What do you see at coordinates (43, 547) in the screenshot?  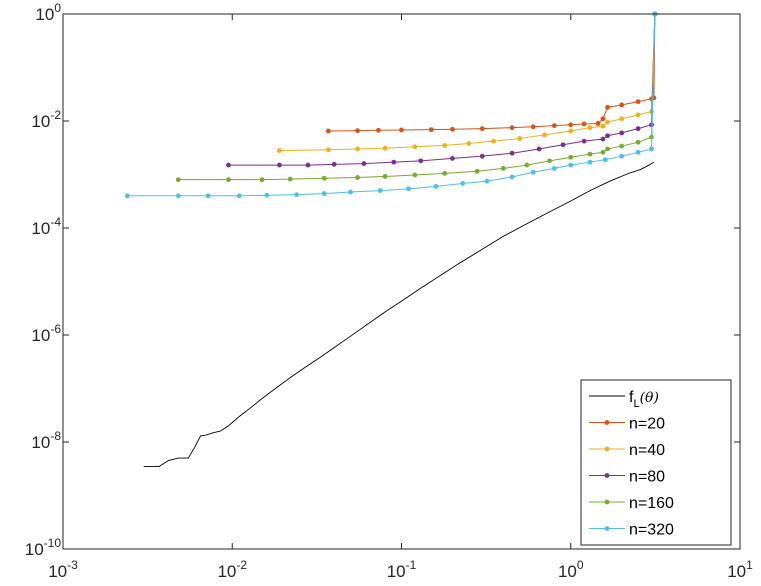 I see `y-tick-label: 10⁻¹⁰` at bounding box center [43, 547].